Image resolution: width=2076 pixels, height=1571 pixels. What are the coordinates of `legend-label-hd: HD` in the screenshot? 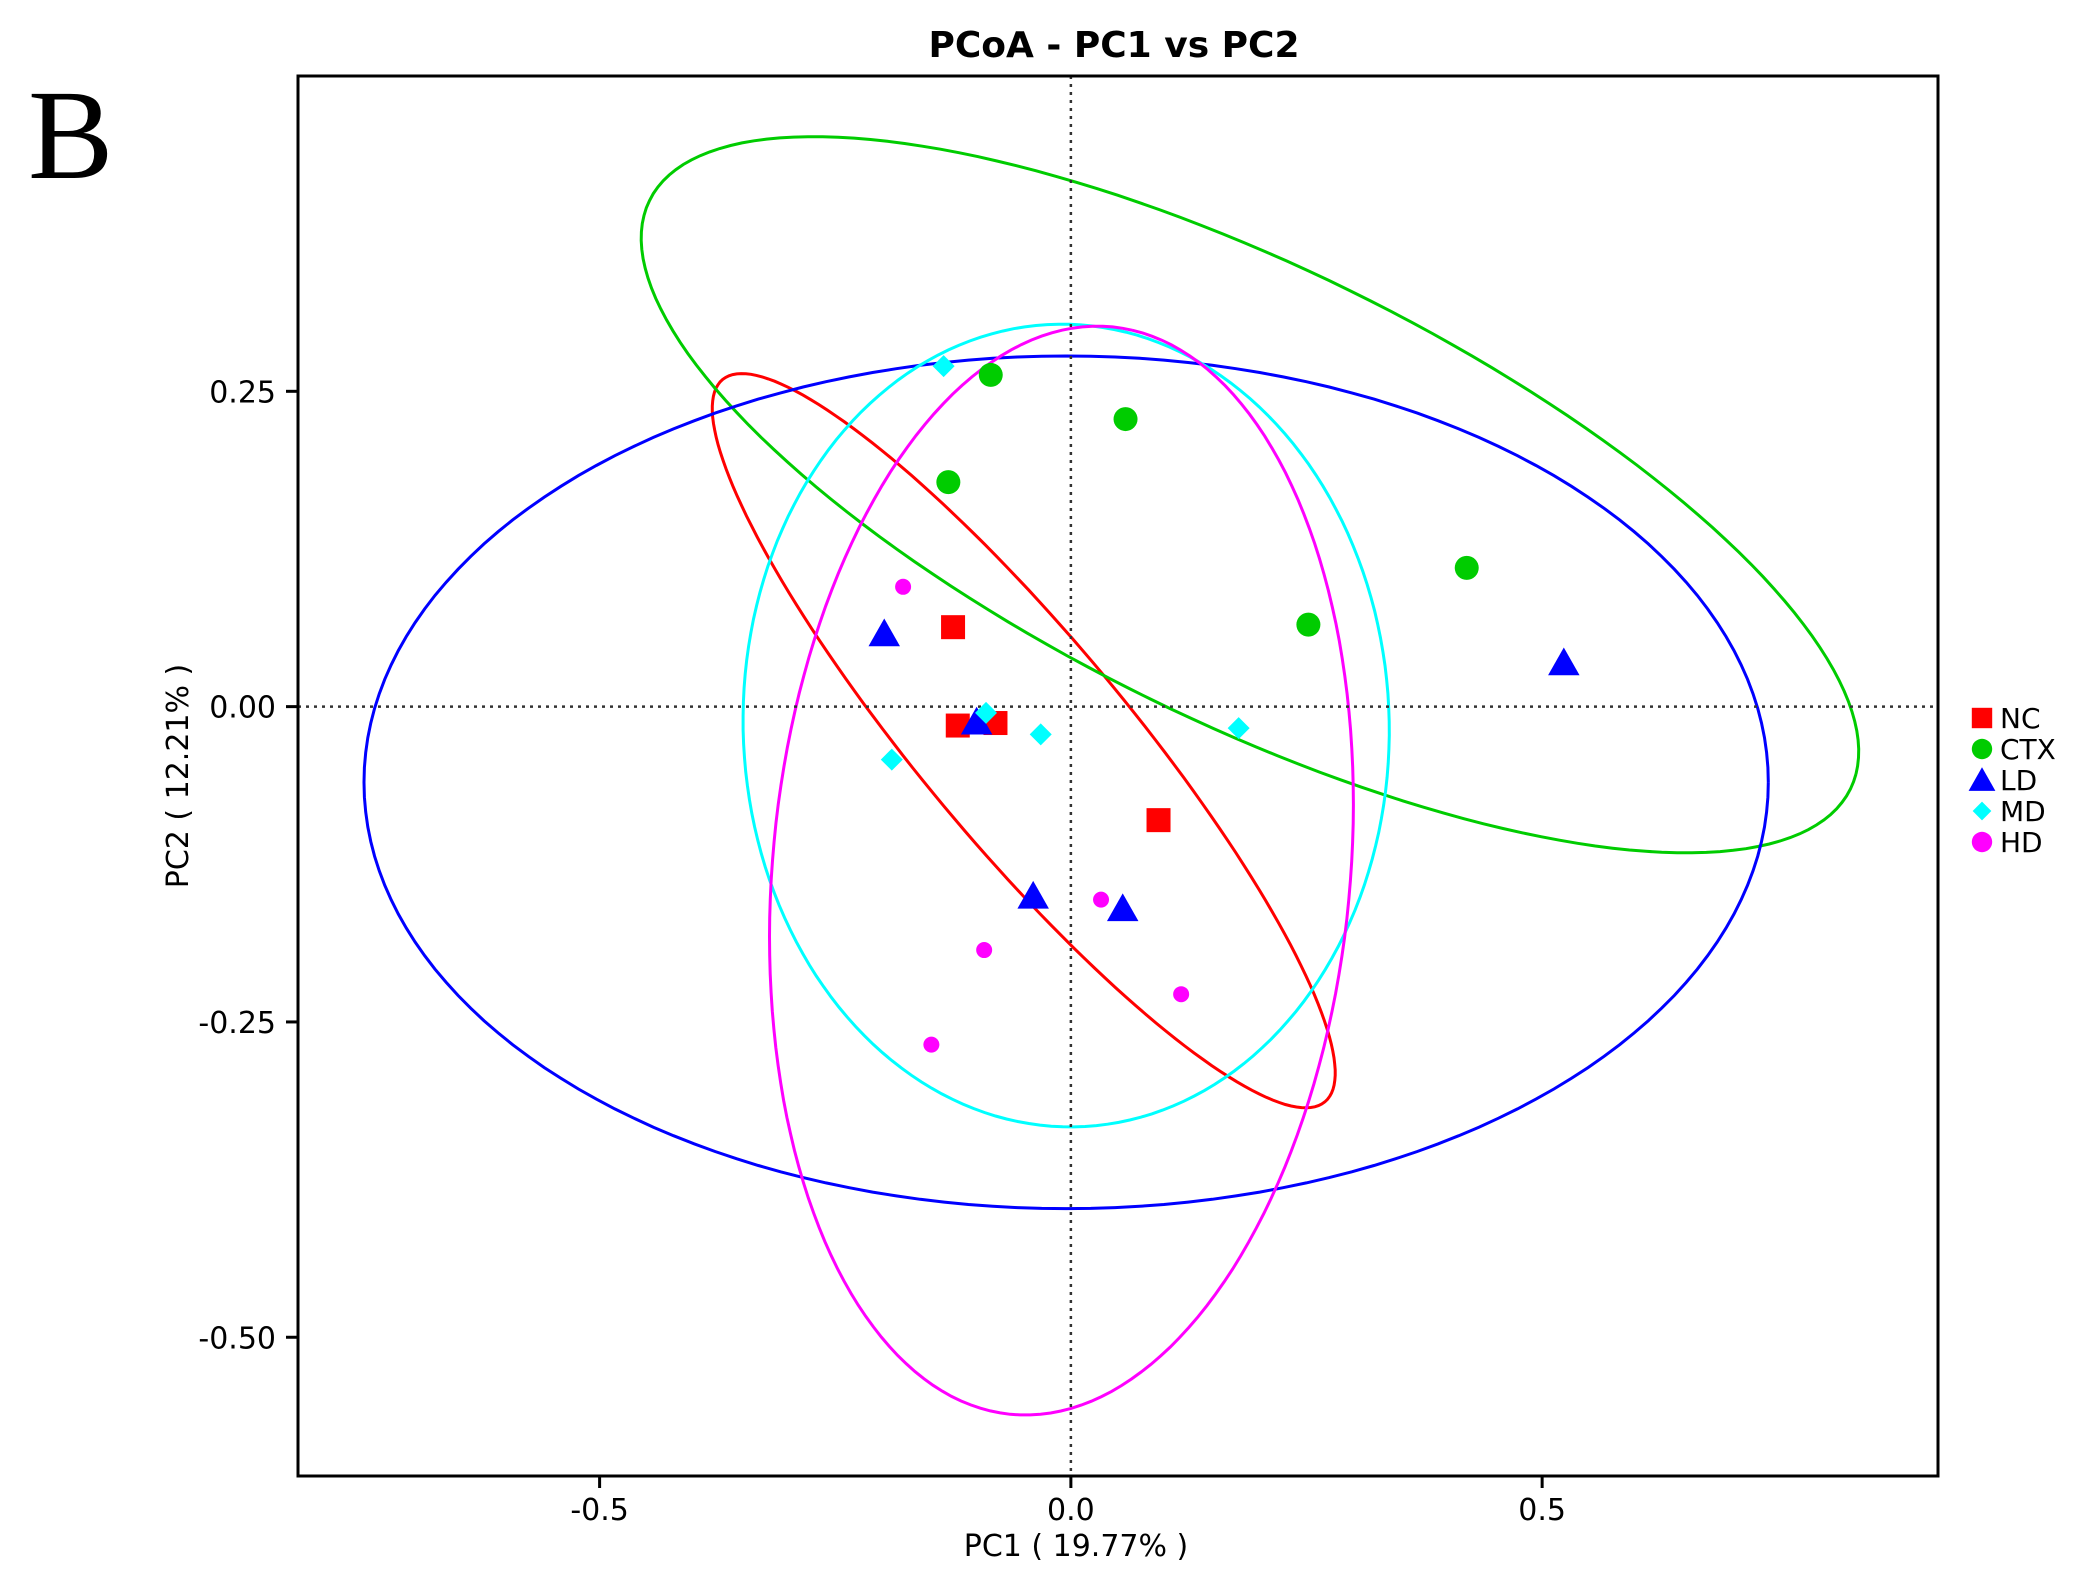 It's located at (2021, 842).